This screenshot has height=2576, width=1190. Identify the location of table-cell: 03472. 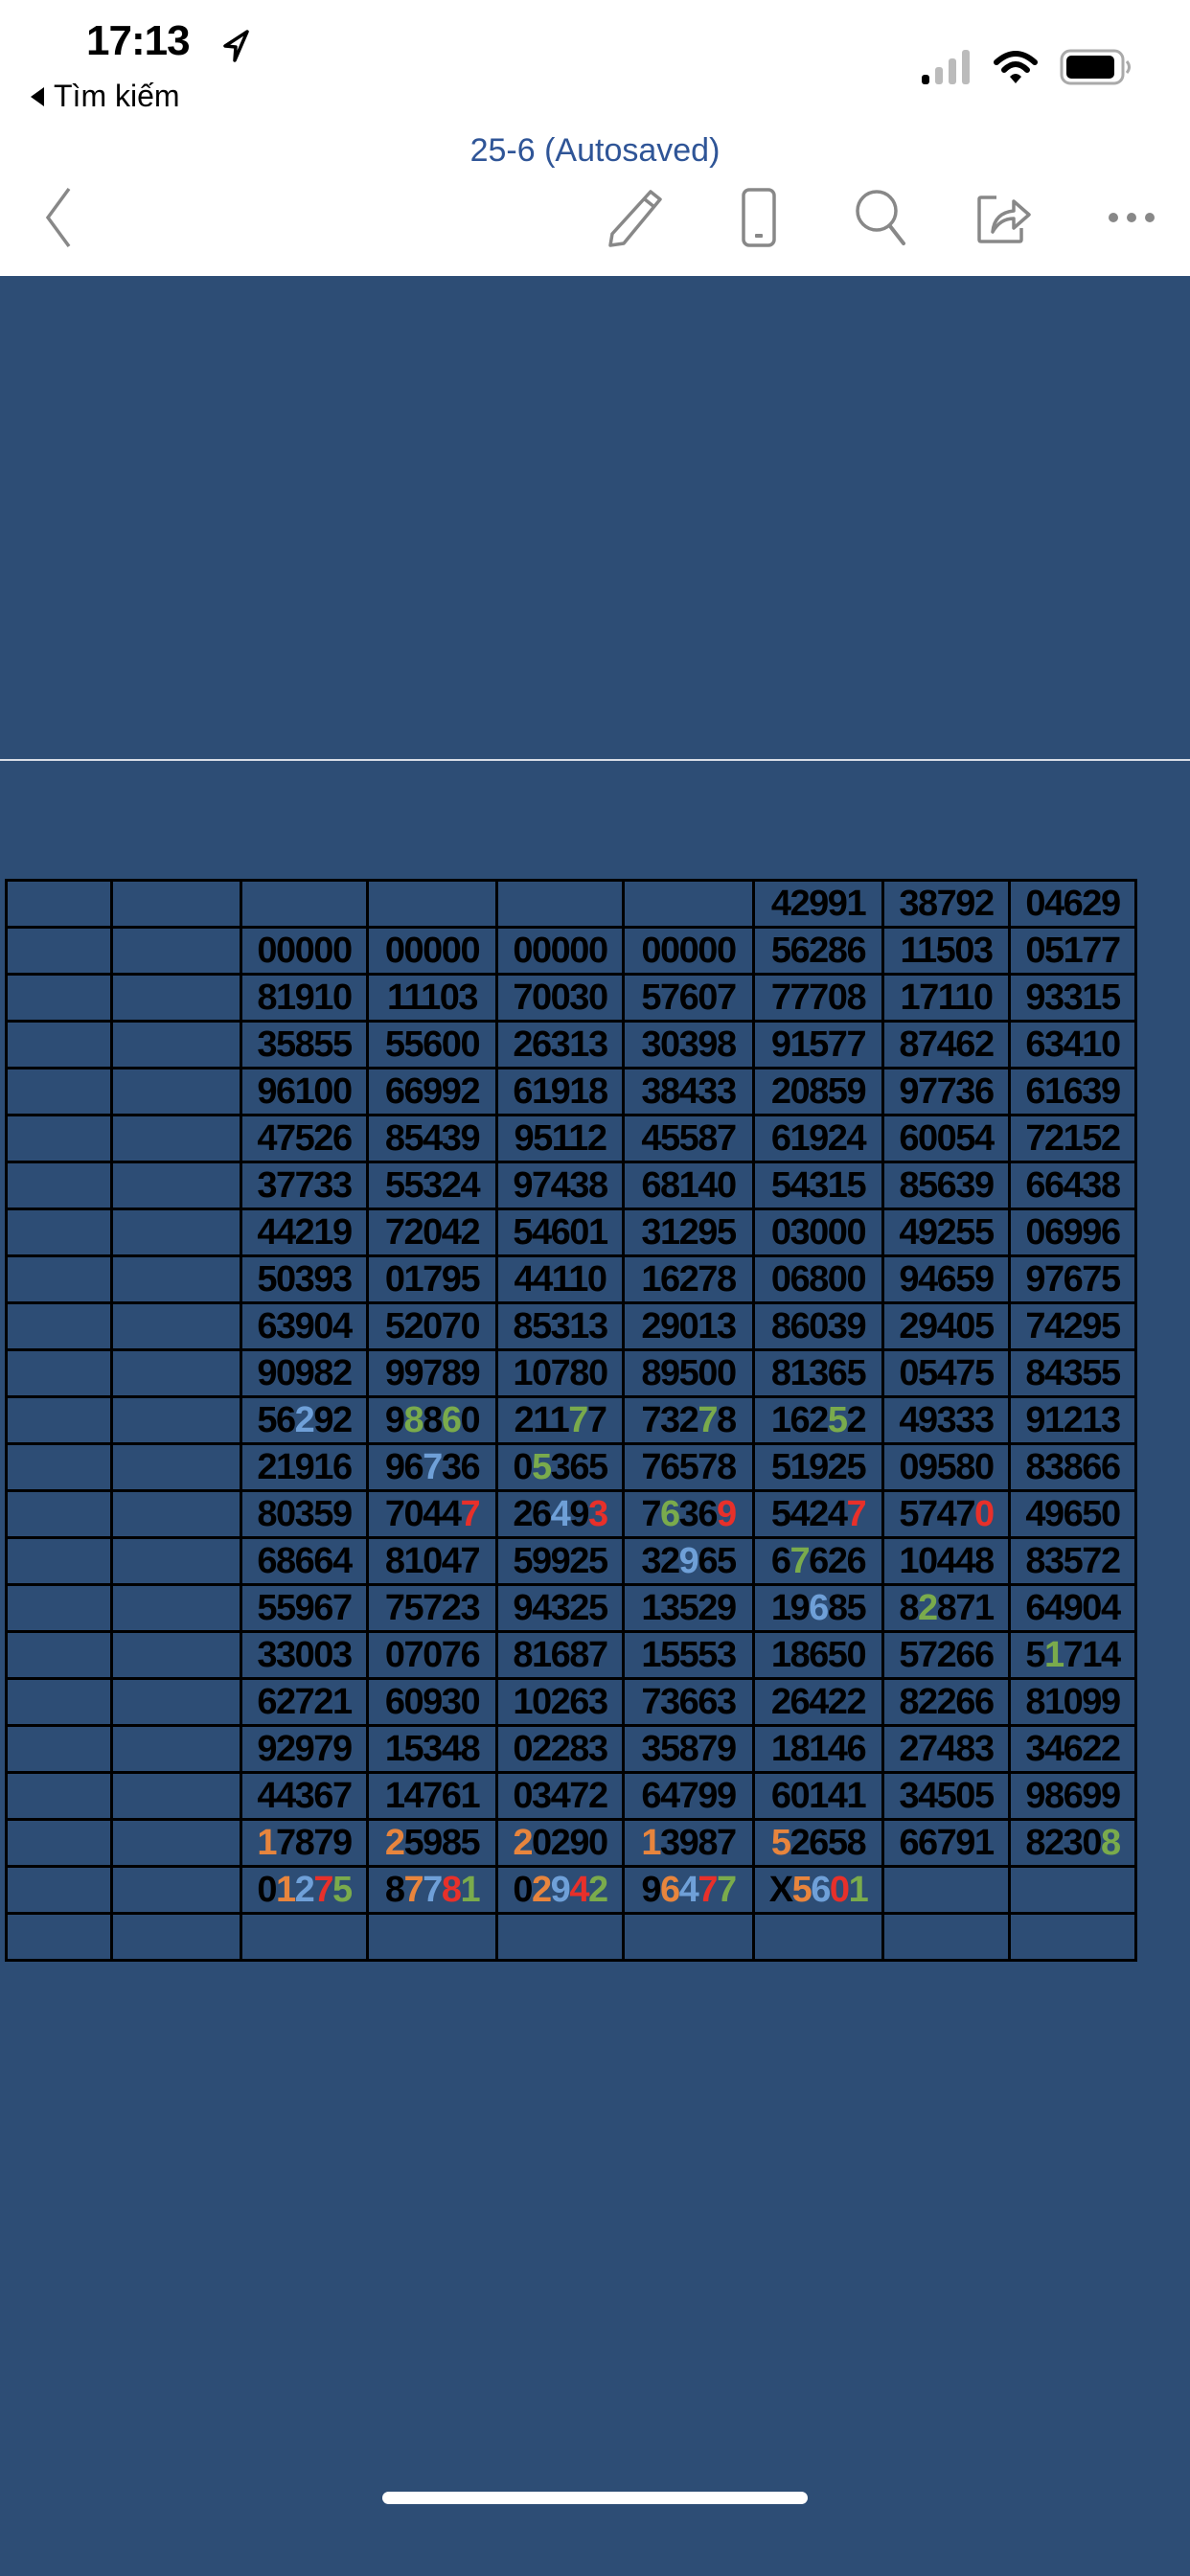
(560, 1796).